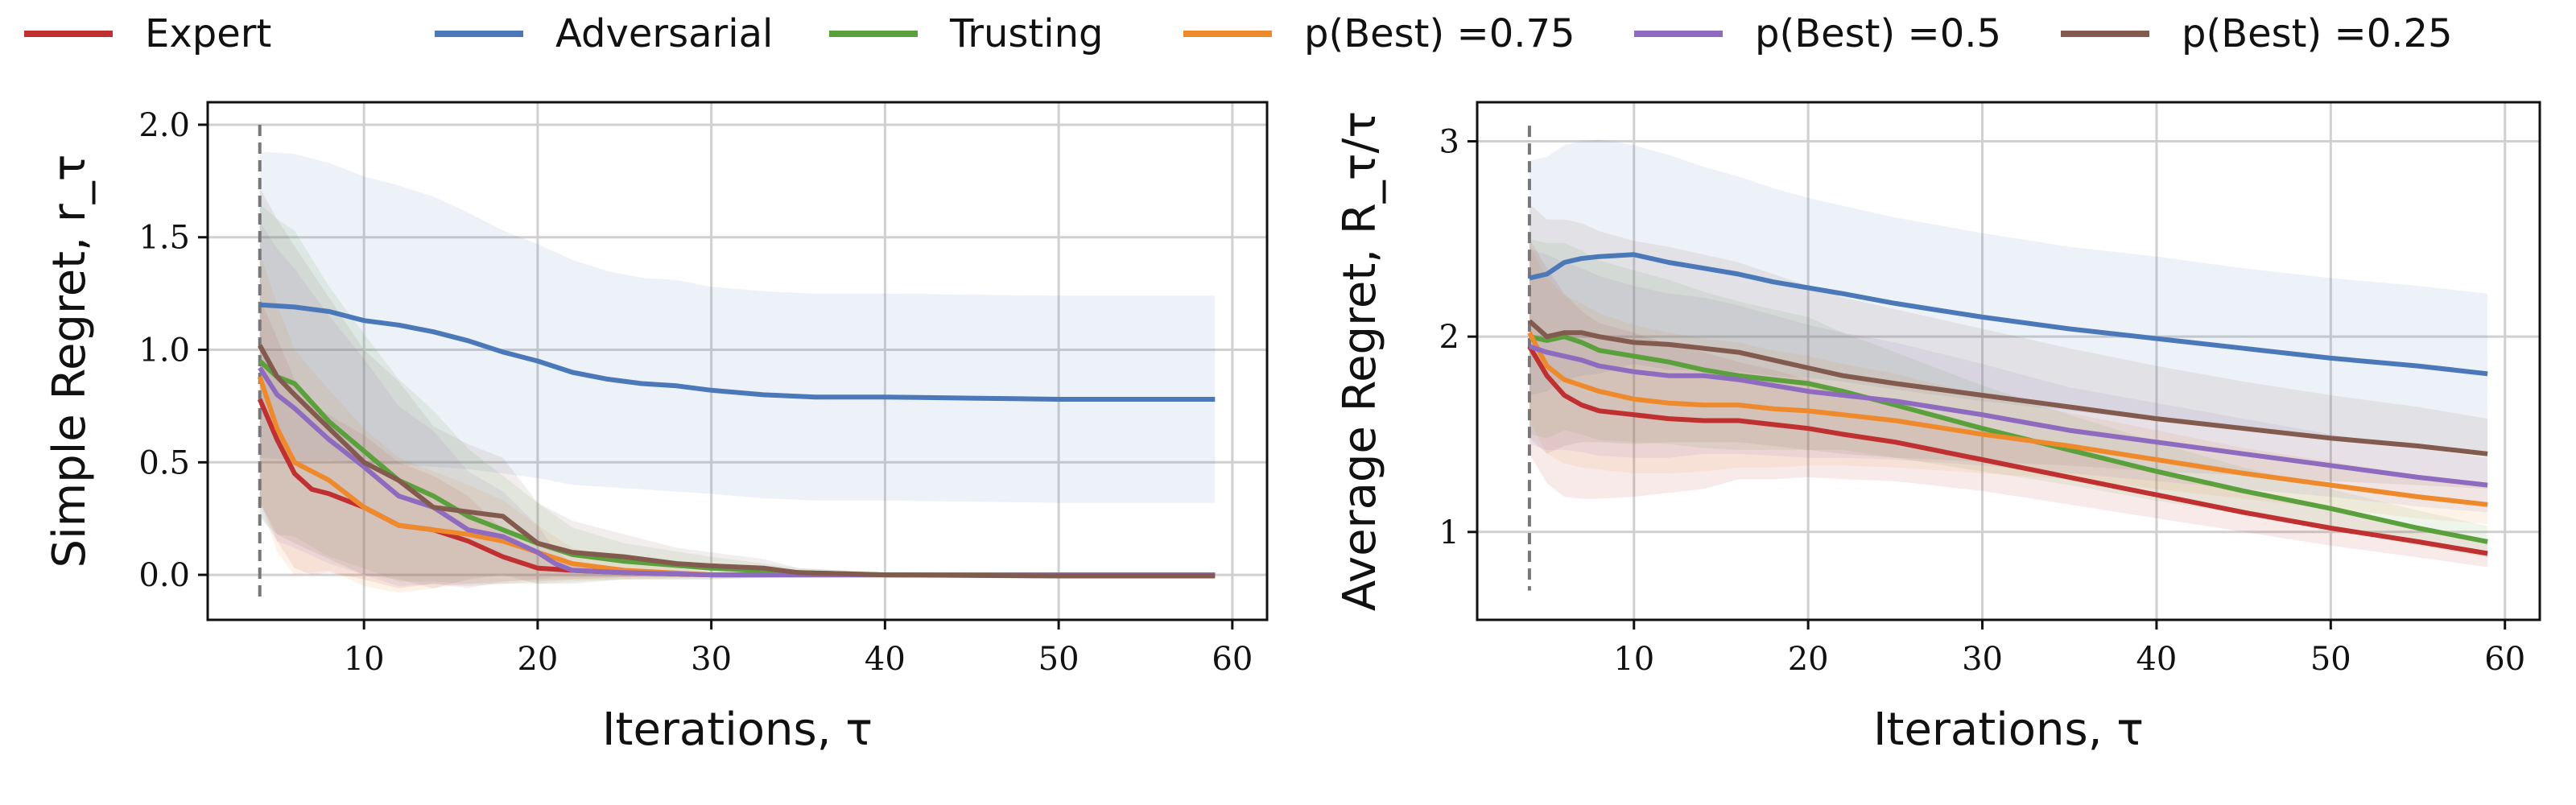 The image size is (2576, 805). Describe the element at coordinates (1449, 337) in the screenshot. I see `y-tick-label: 2` at that location.